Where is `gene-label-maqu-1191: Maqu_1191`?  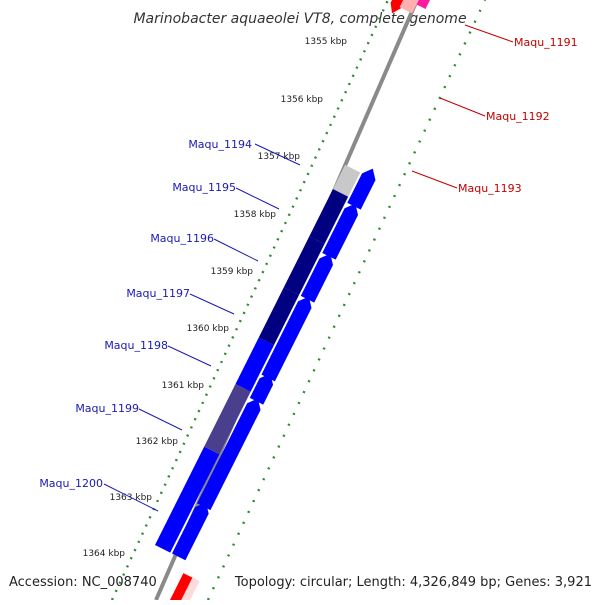
gene-label-maqu-1191: Maqu_1191 is located at coordinates (546, 42).